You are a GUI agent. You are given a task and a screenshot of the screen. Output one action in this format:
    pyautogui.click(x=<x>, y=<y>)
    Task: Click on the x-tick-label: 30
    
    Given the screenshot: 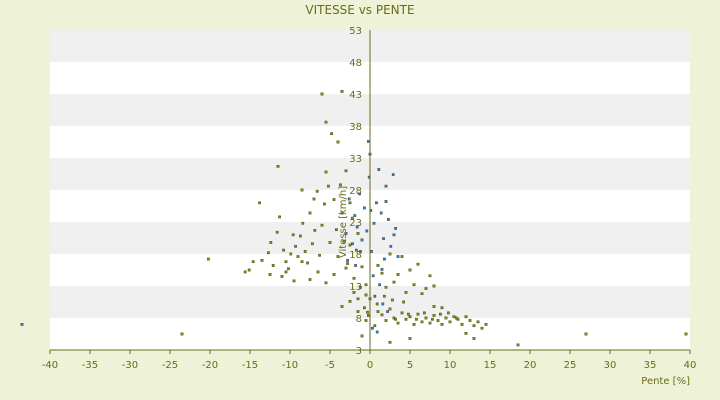 What is the action you would take?
    pyautogui.click(x=610, y=365)
    